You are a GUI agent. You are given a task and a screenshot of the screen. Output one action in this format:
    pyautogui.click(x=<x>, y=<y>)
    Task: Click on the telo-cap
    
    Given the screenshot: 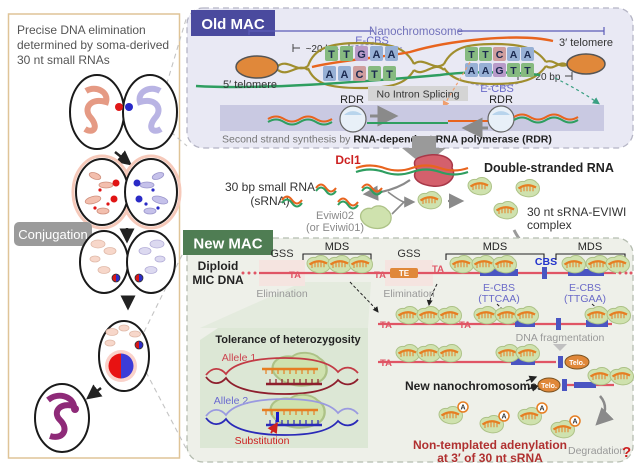 What is the action you would take?
    pyautogui.click(x=549, y=385)
    